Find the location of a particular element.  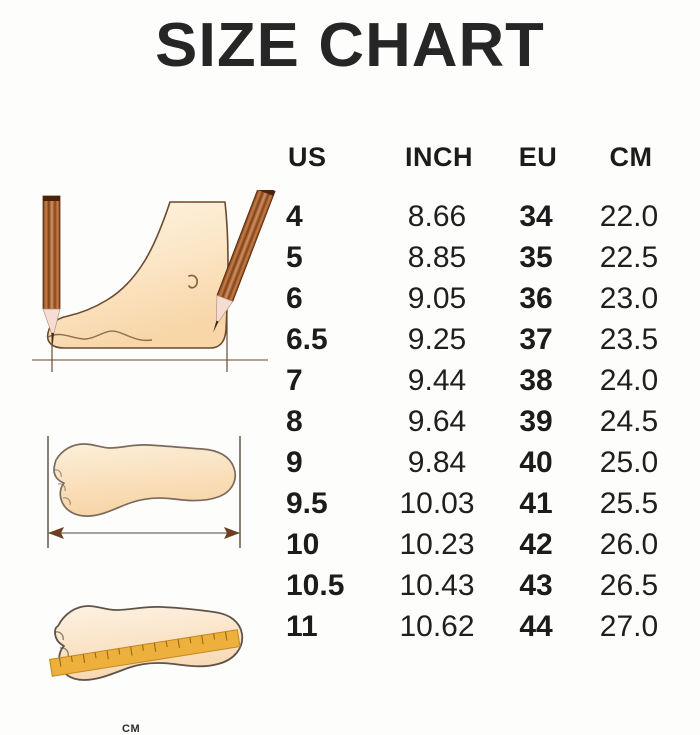

column-header-eu: EU is located at coordinates (538, 157).